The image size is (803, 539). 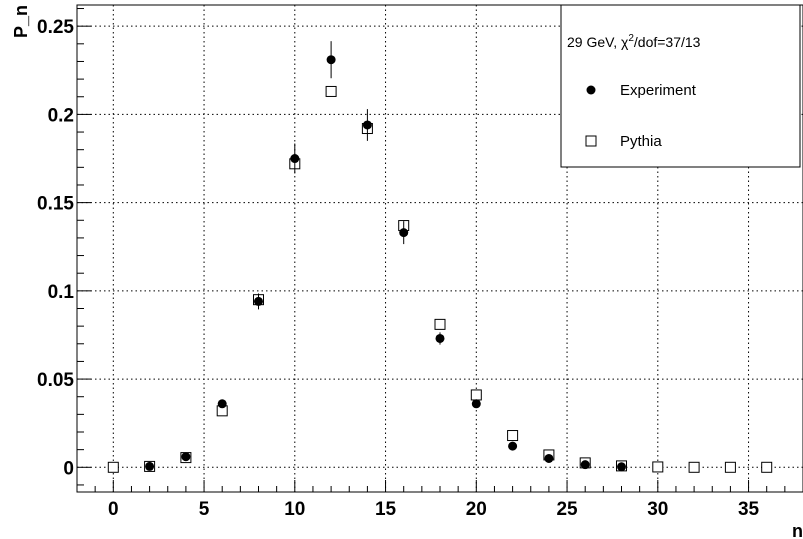 What do you see at coordinates (55, 380) in the screenshot?
I see `y-tick-label: 0.05` at bounding box center [55, 380].